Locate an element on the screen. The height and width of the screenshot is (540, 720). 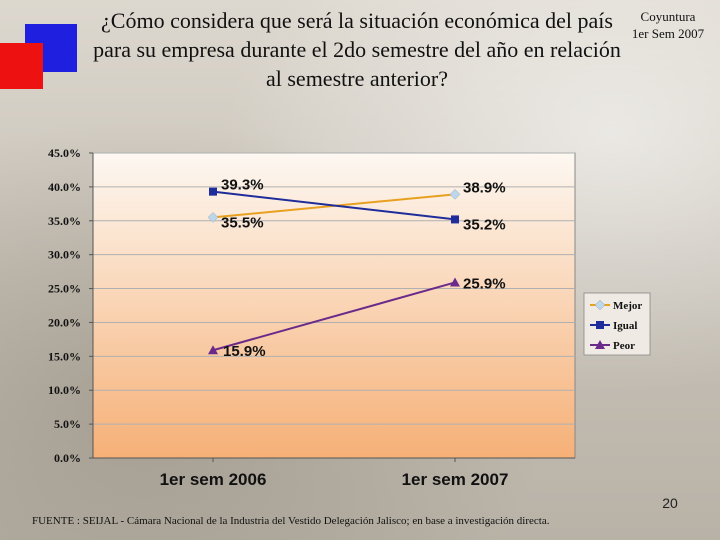
data-label: 35.5% is located at coordinates (242, 222).